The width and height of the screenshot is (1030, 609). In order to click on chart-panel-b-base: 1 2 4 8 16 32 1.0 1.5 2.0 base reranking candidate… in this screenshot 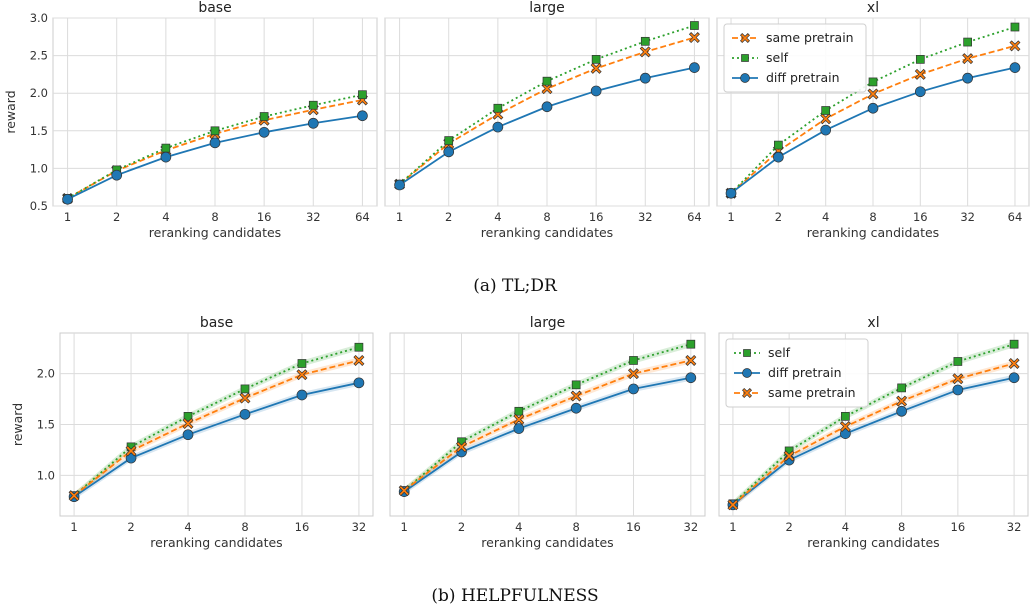, I will do `click(192, 432)`.